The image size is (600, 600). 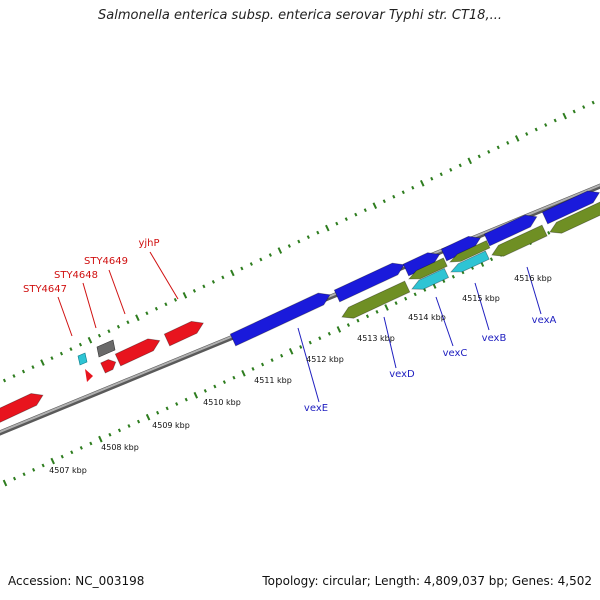 I want to click on gene-red-small, so click(x=89, y=375).